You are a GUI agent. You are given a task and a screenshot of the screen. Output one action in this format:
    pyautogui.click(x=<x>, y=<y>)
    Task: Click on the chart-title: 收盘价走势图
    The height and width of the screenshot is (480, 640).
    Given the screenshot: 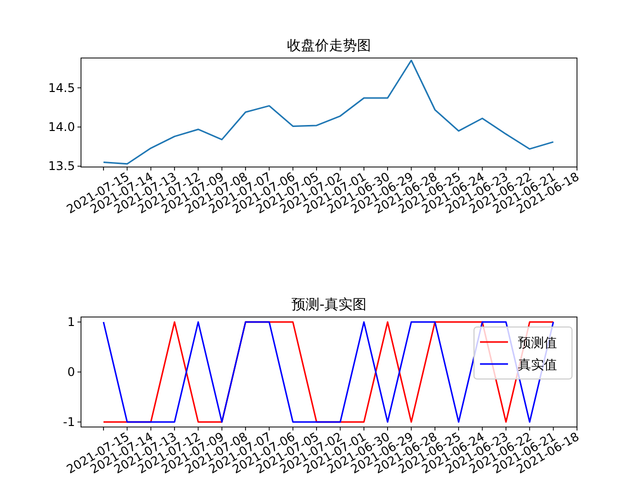 What is the action you would take?
    pyautogui.click(x=329, y=46)
    